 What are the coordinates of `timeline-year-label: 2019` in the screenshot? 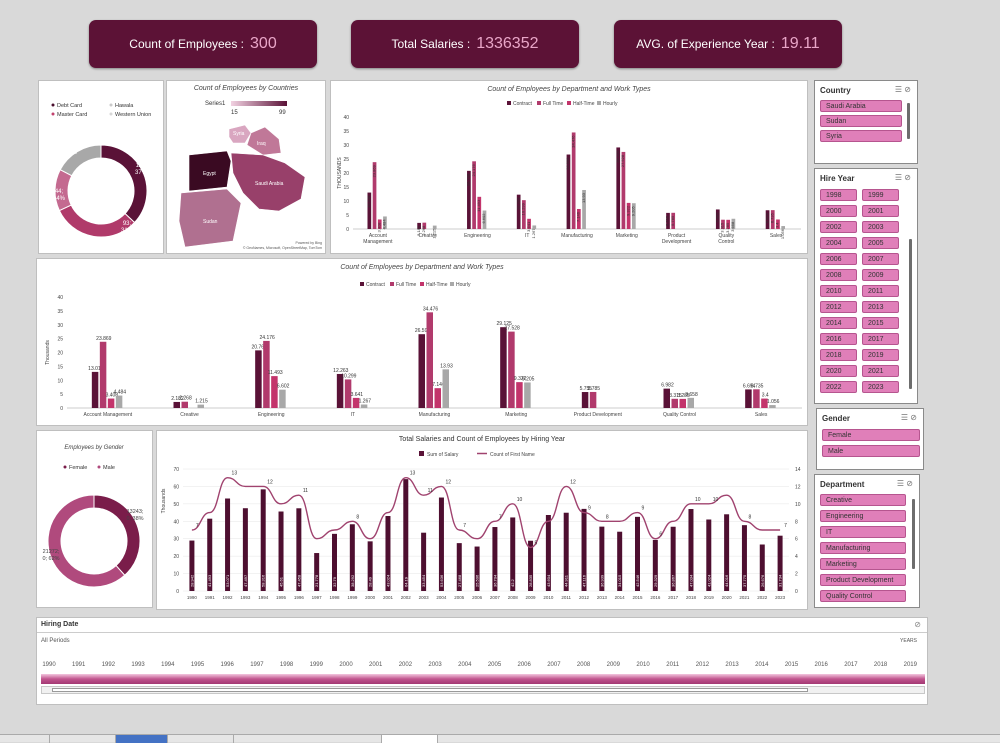 It's located at (910, 665).